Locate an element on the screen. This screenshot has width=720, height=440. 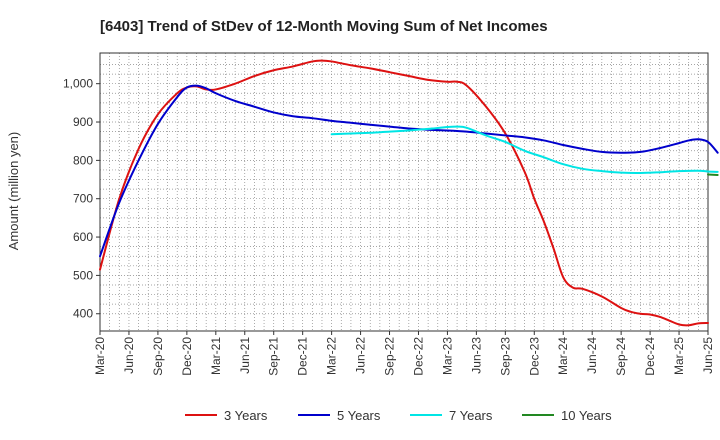
x-tick-label: Sep-22 is located at coordinates (390, 356).